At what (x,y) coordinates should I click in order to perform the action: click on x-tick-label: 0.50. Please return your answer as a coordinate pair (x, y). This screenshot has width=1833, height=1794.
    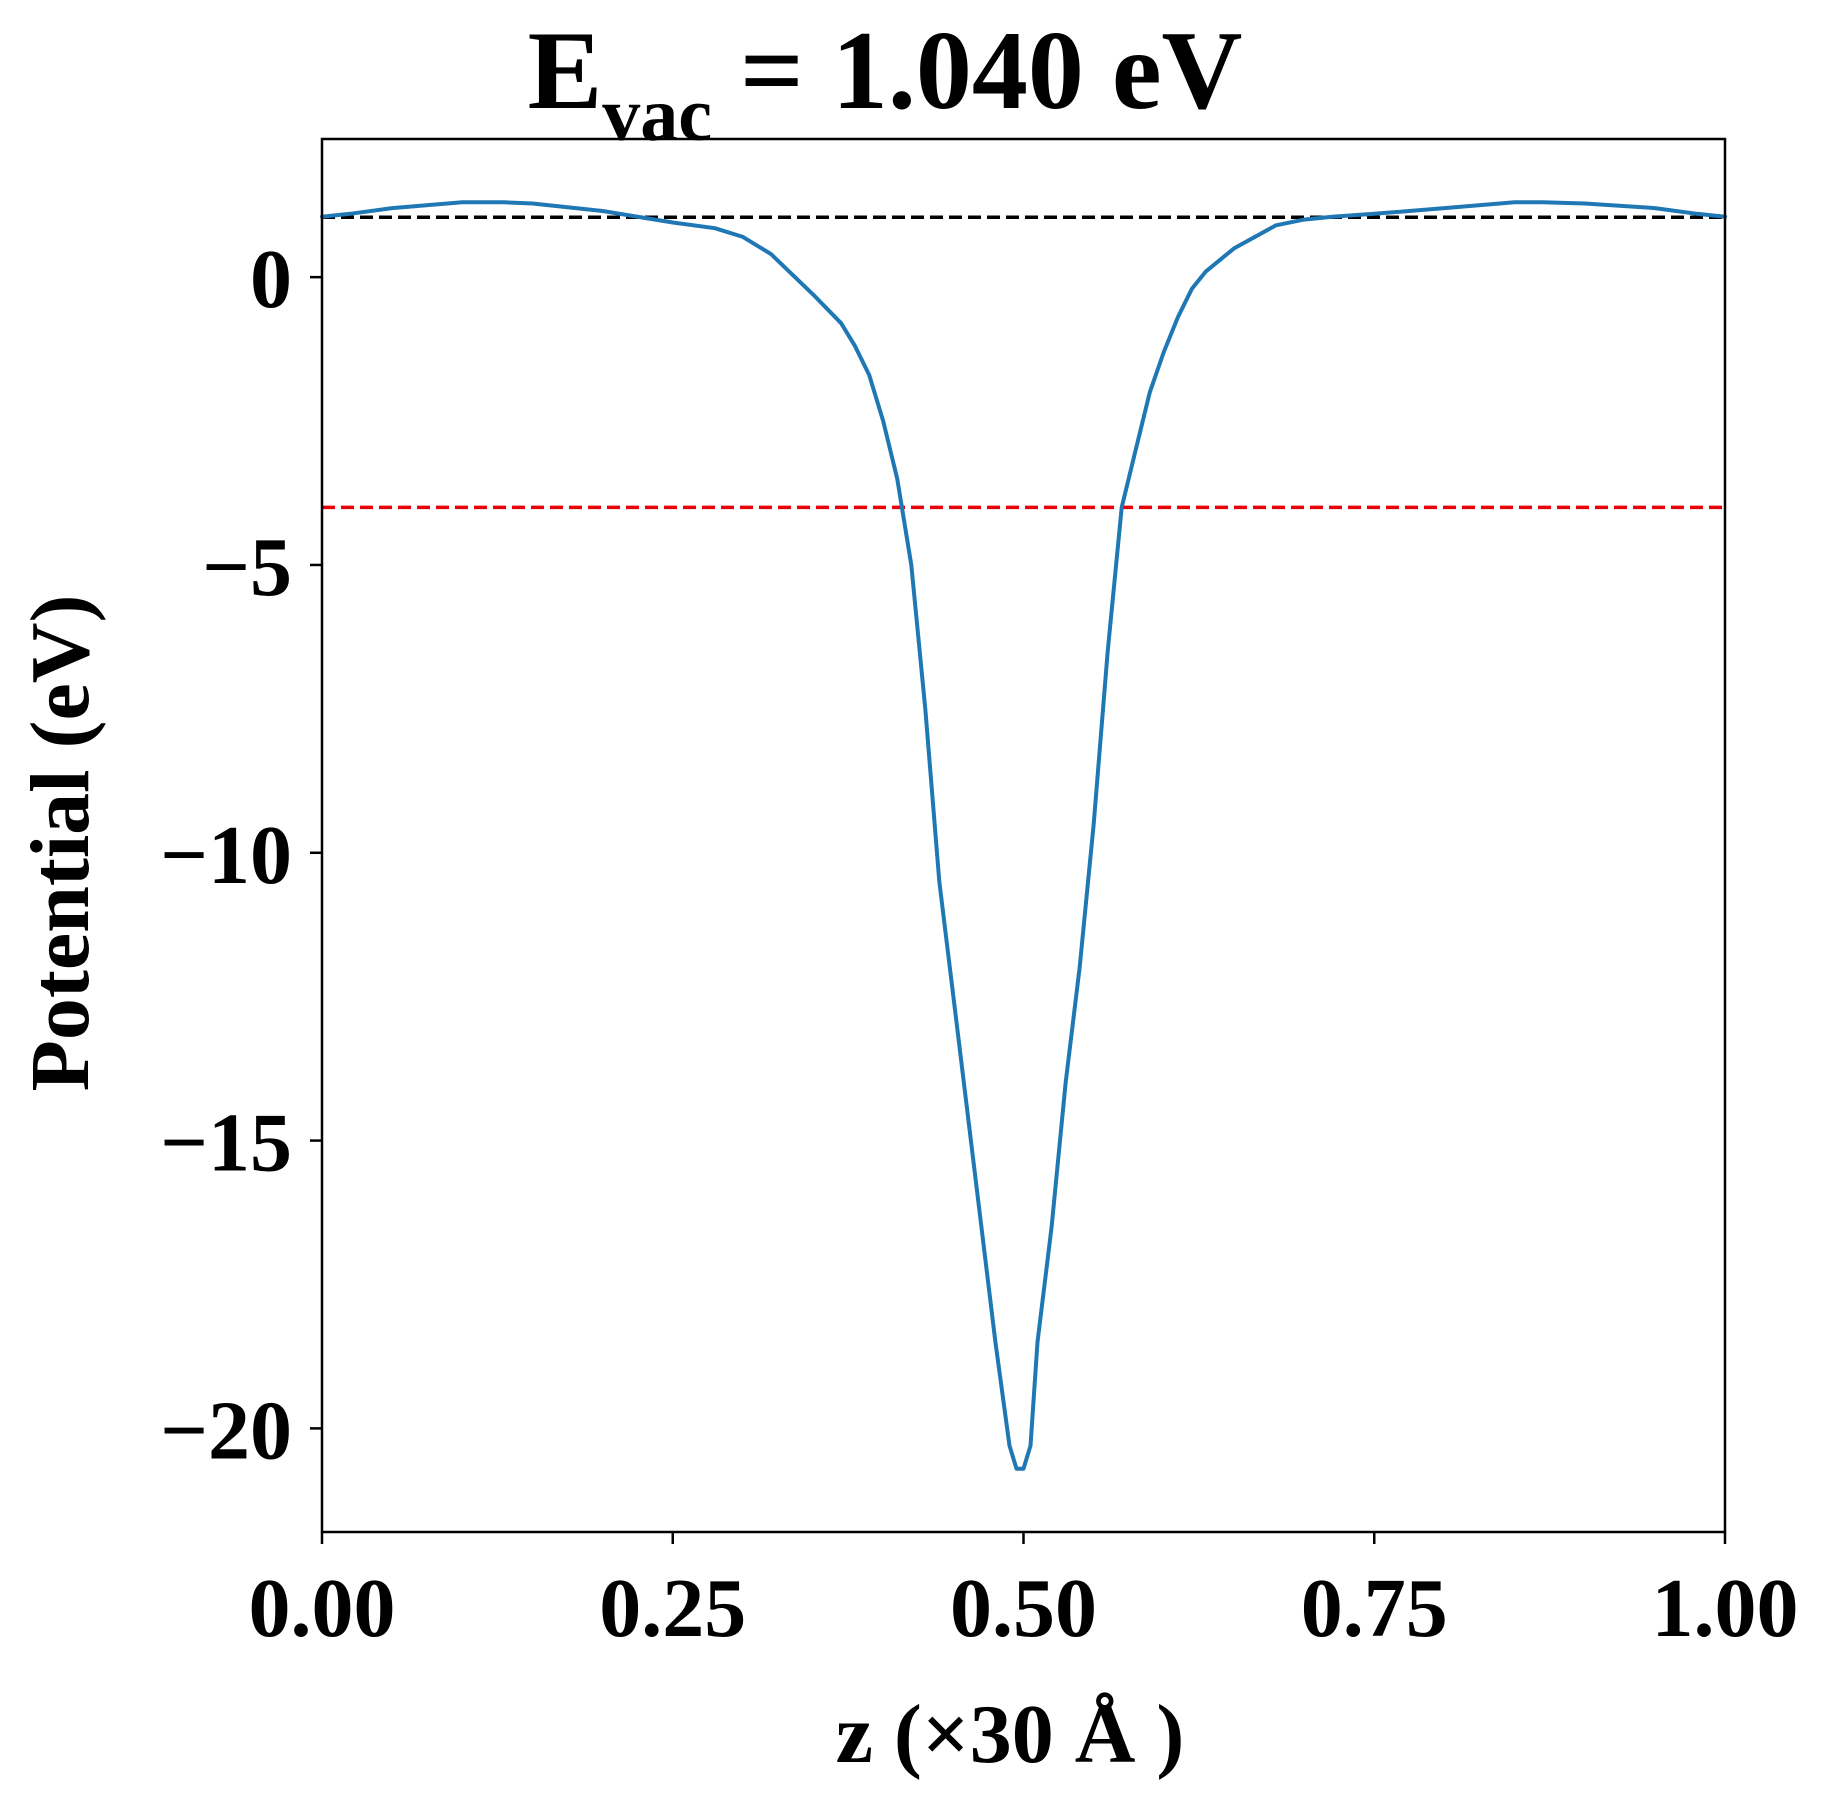
    Looking at the image, I should click on (1023, 1608).